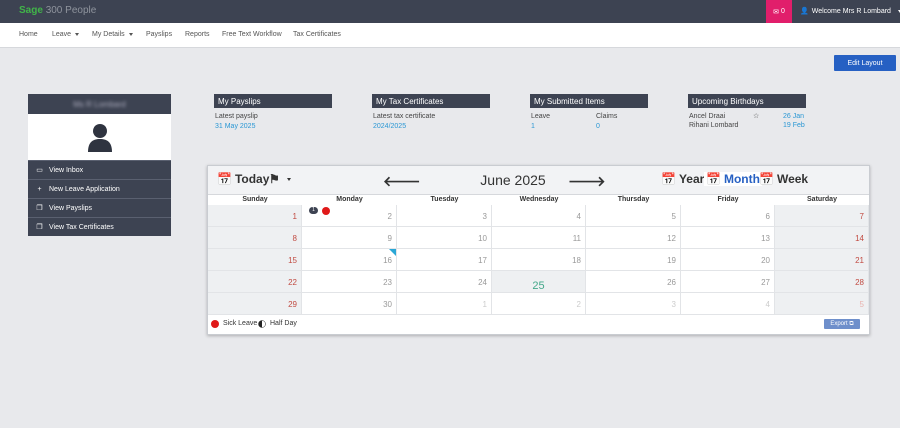 The image size is (900, 428). I want to click on view-tax-certificates-link: ❐ View Tax Certificates, so click(99, 226).